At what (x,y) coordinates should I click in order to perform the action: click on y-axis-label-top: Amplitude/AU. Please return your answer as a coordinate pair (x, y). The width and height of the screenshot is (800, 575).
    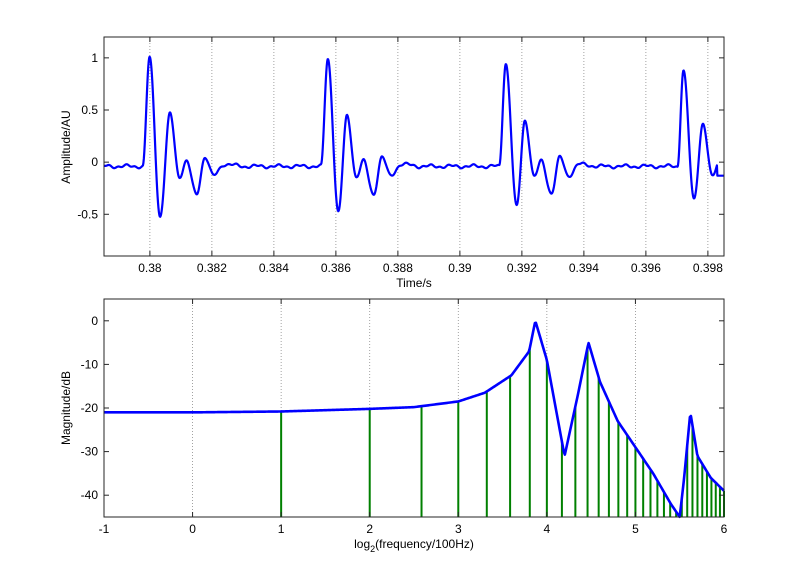
    Looking at the image, I should click on (66, 146).